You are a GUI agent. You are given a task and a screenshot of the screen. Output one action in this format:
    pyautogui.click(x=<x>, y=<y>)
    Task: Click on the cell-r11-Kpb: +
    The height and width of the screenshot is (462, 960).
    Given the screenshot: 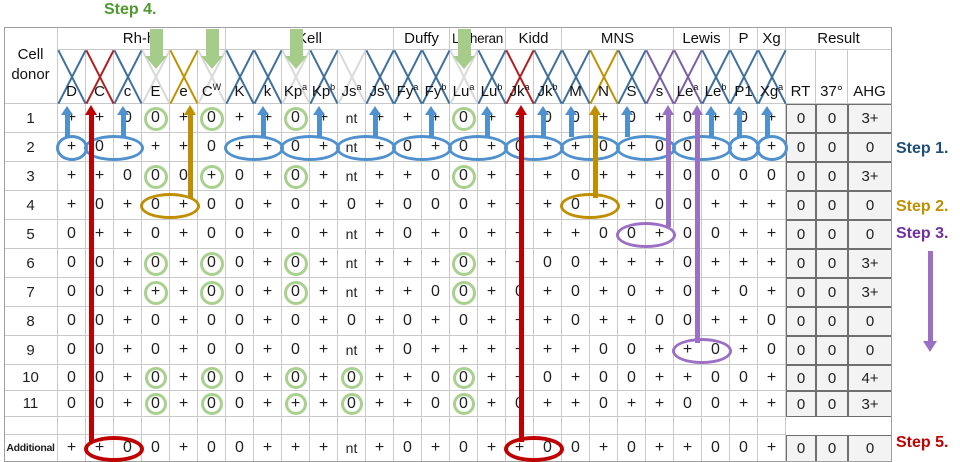 What is the action you would take?
    pyautogui.click(x=324, y=404)
    